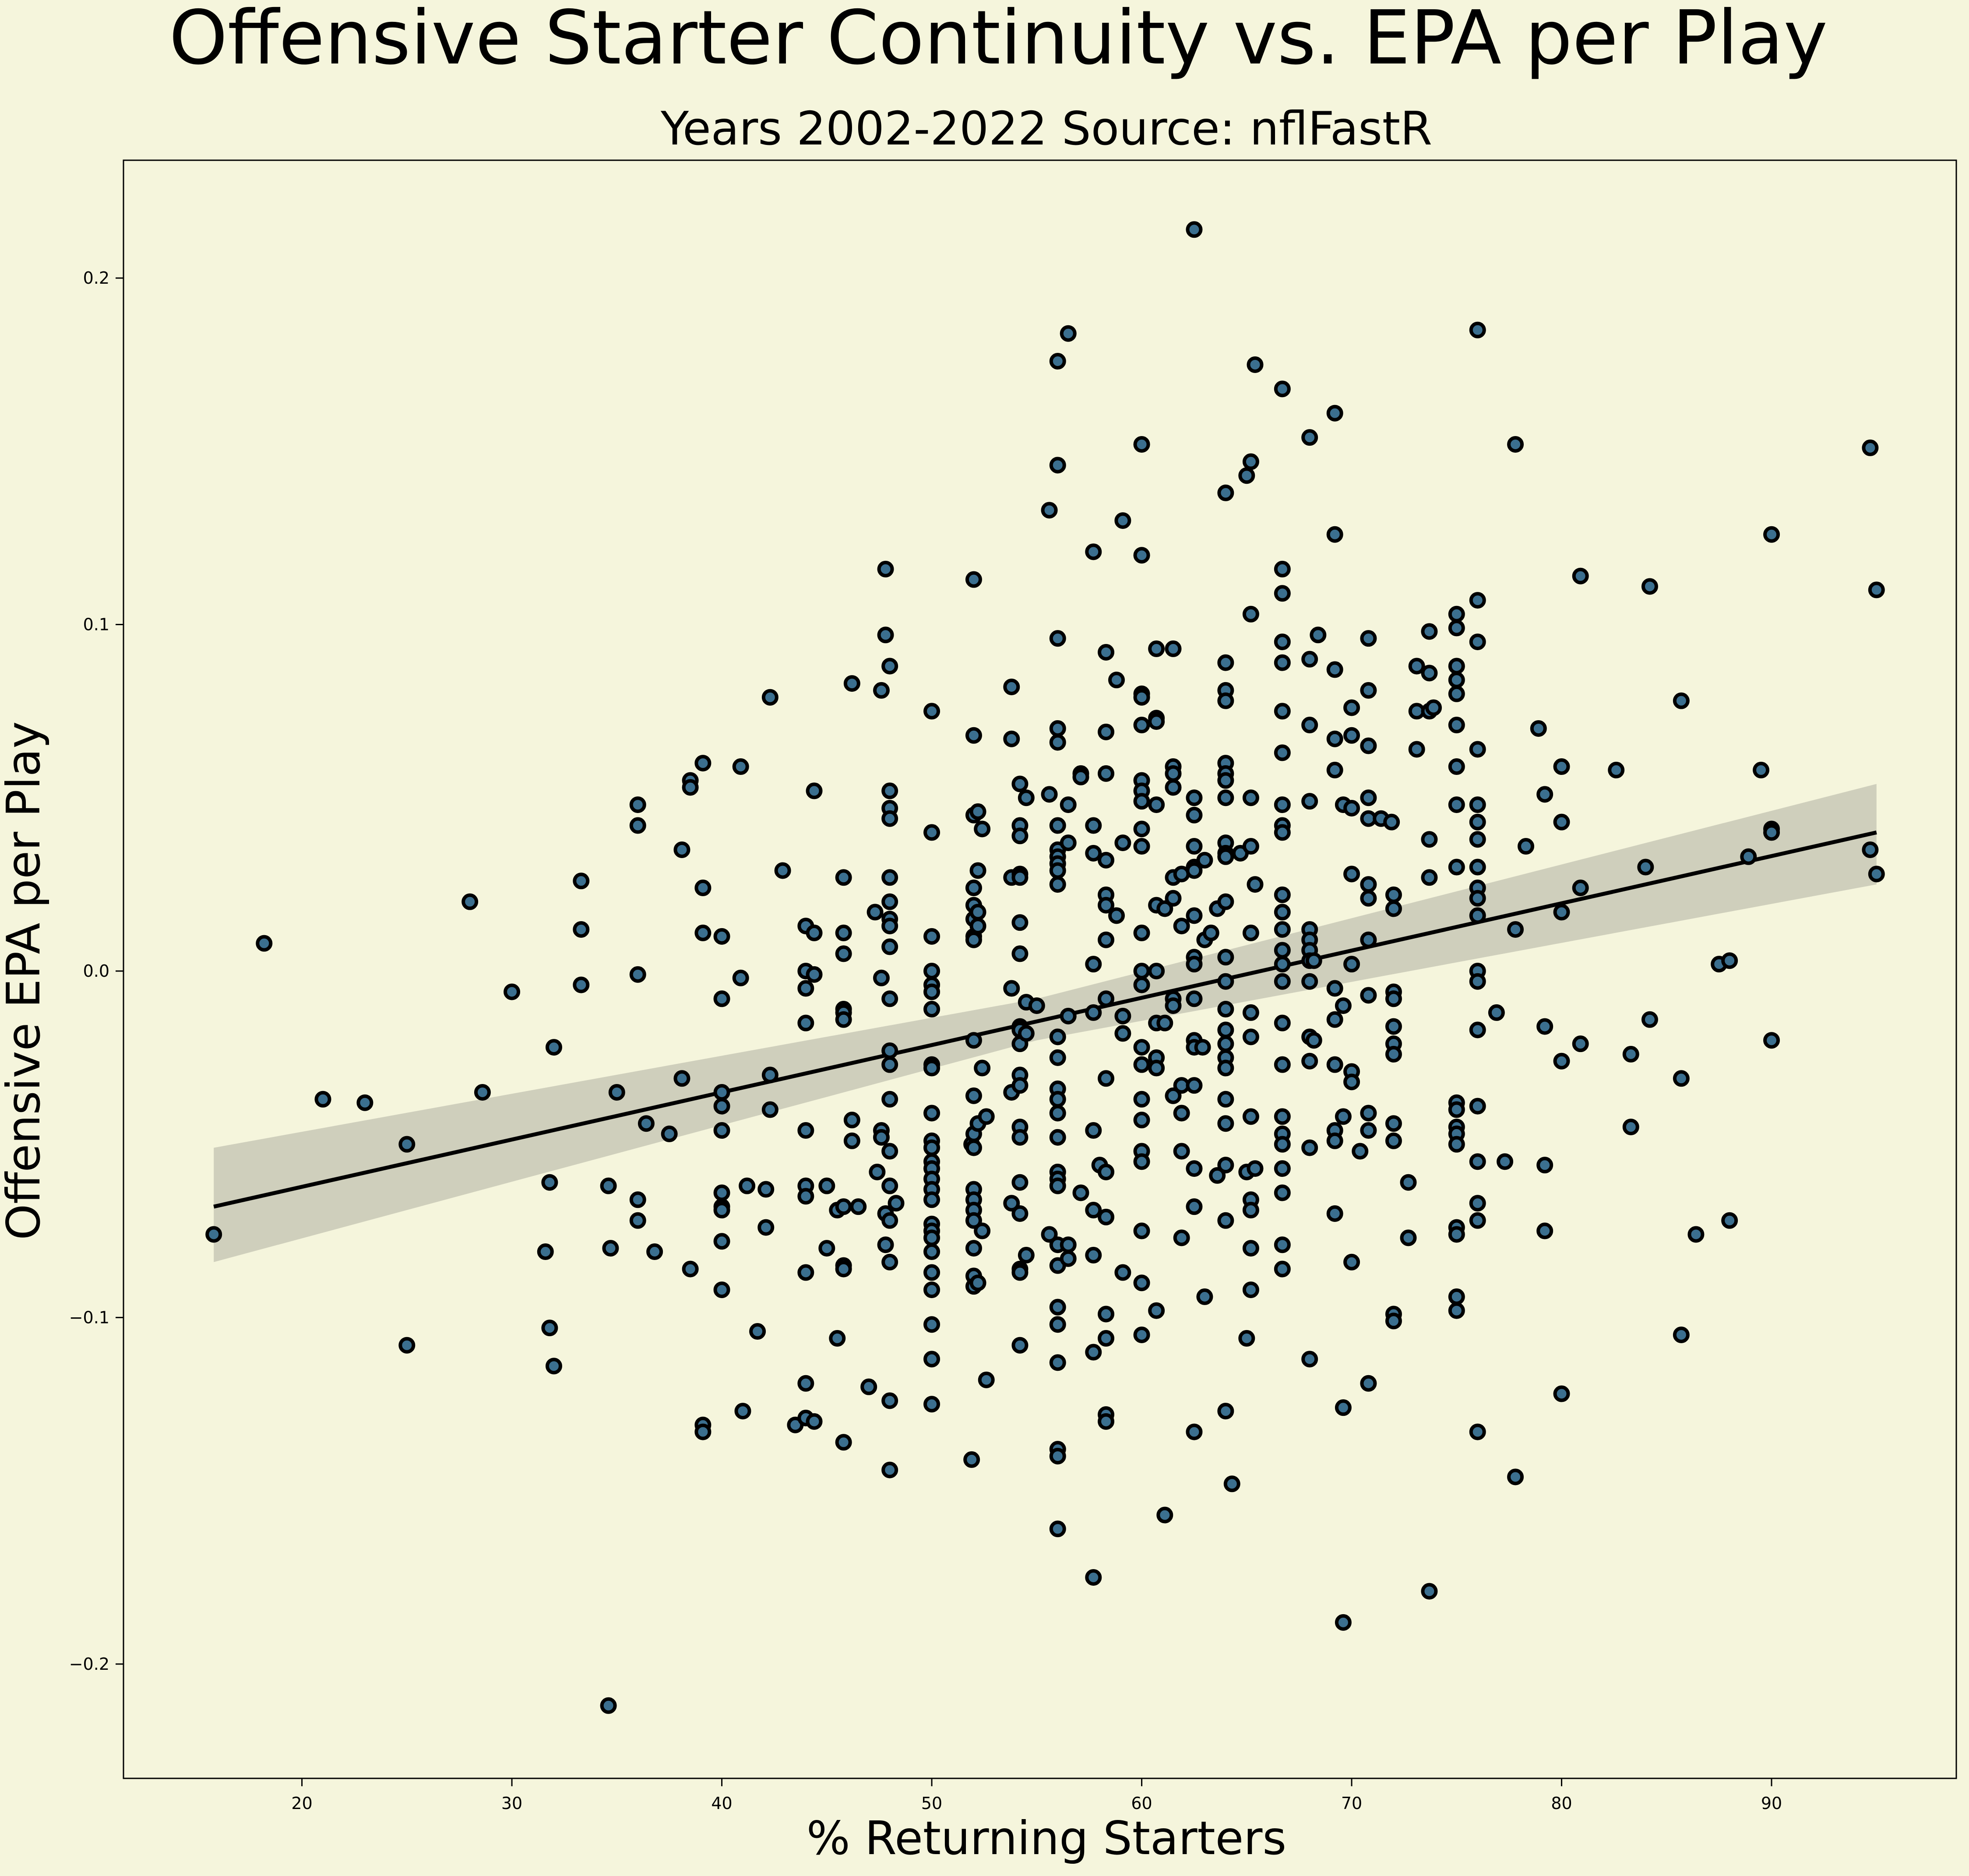 The image size is (1969, 1876). What do you see at coordinates (96, 278) in the screenshot?
I see `y-tick-label: 0.2` at bounding box center [96, 278].